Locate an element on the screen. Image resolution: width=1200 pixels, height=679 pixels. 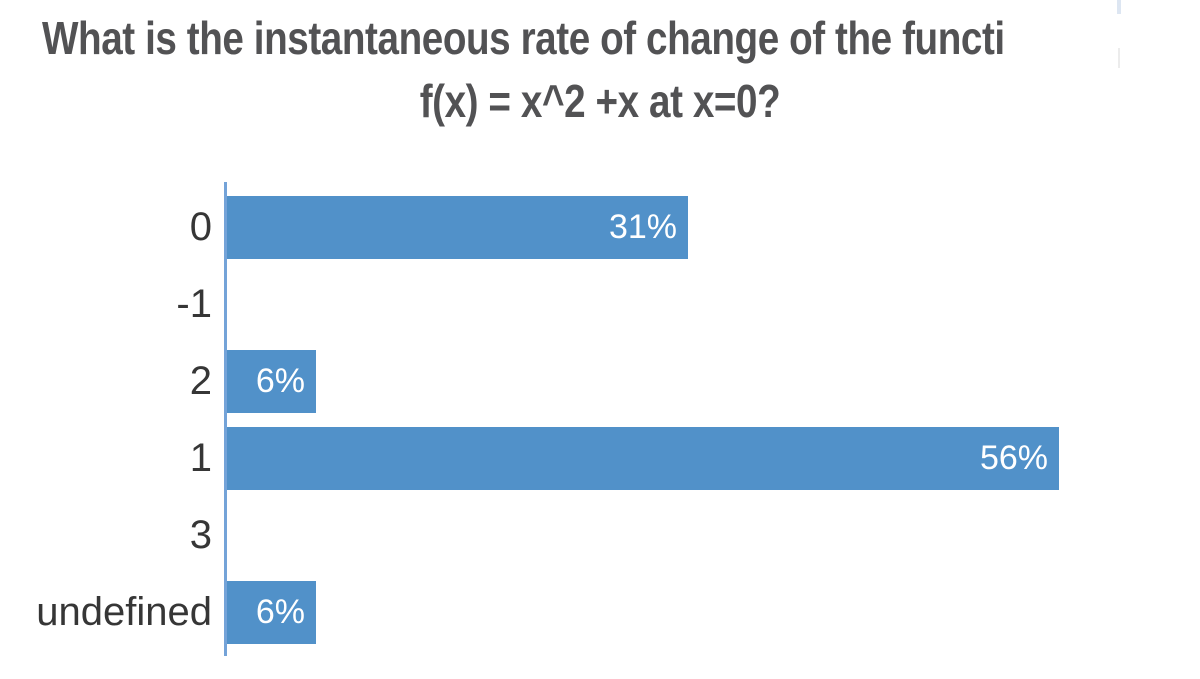
category-label: 3 is located at coordinates (200, 535).